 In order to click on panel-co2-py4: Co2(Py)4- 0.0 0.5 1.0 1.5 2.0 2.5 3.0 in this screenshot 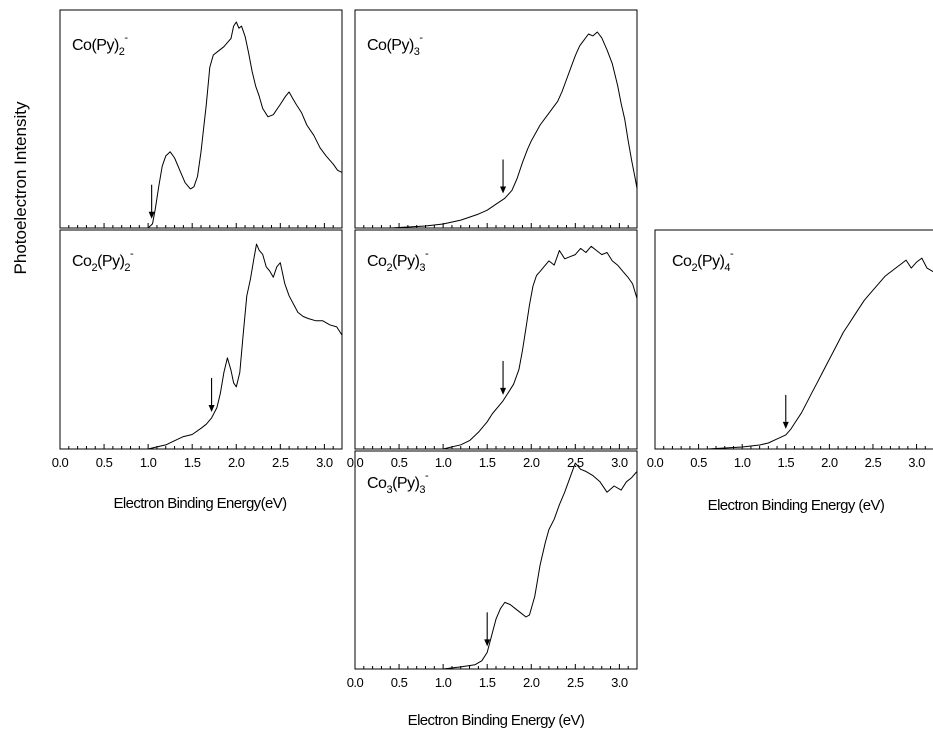, I will do `click(790, 349)`.